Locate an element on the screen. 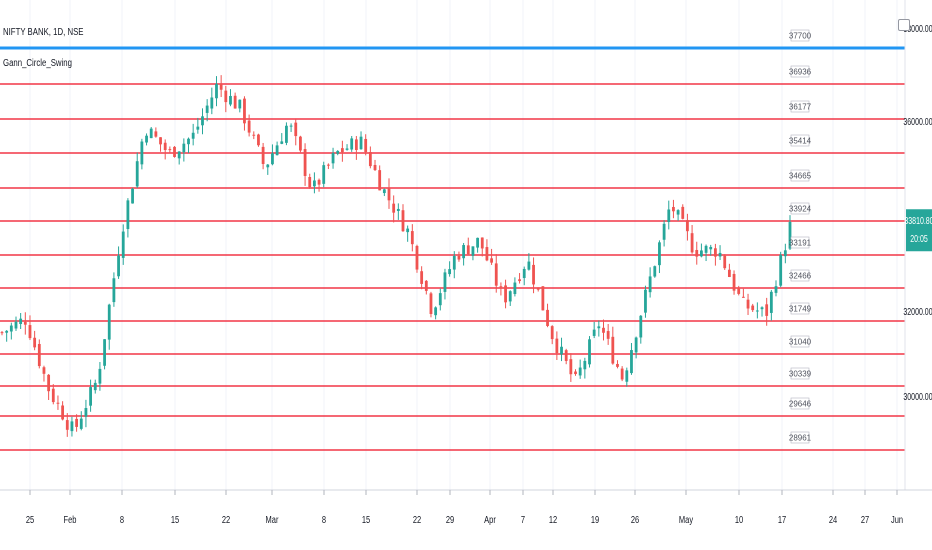 This screenshot has height=550, width=932. symbol-title: NIFTY BANK, 1D, NSE is located at coordinates (43, 32).